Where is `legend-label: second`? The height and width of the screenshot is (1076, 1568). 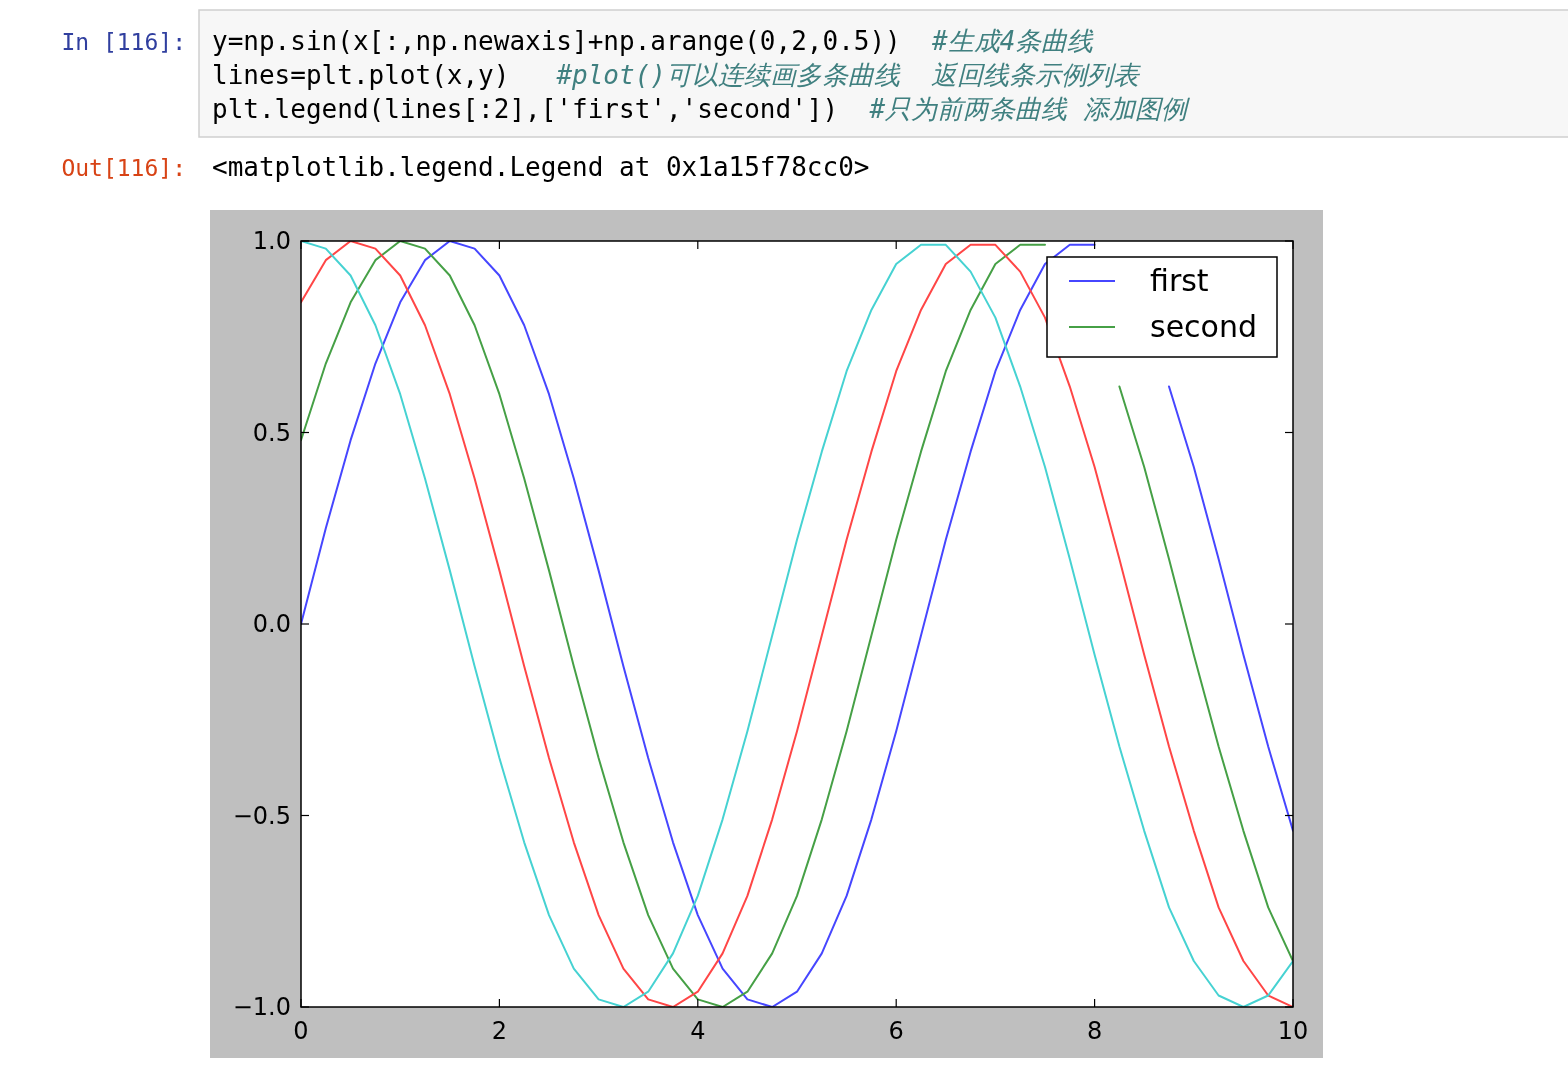
legend-label: second is located at coordinates (1203, 326).